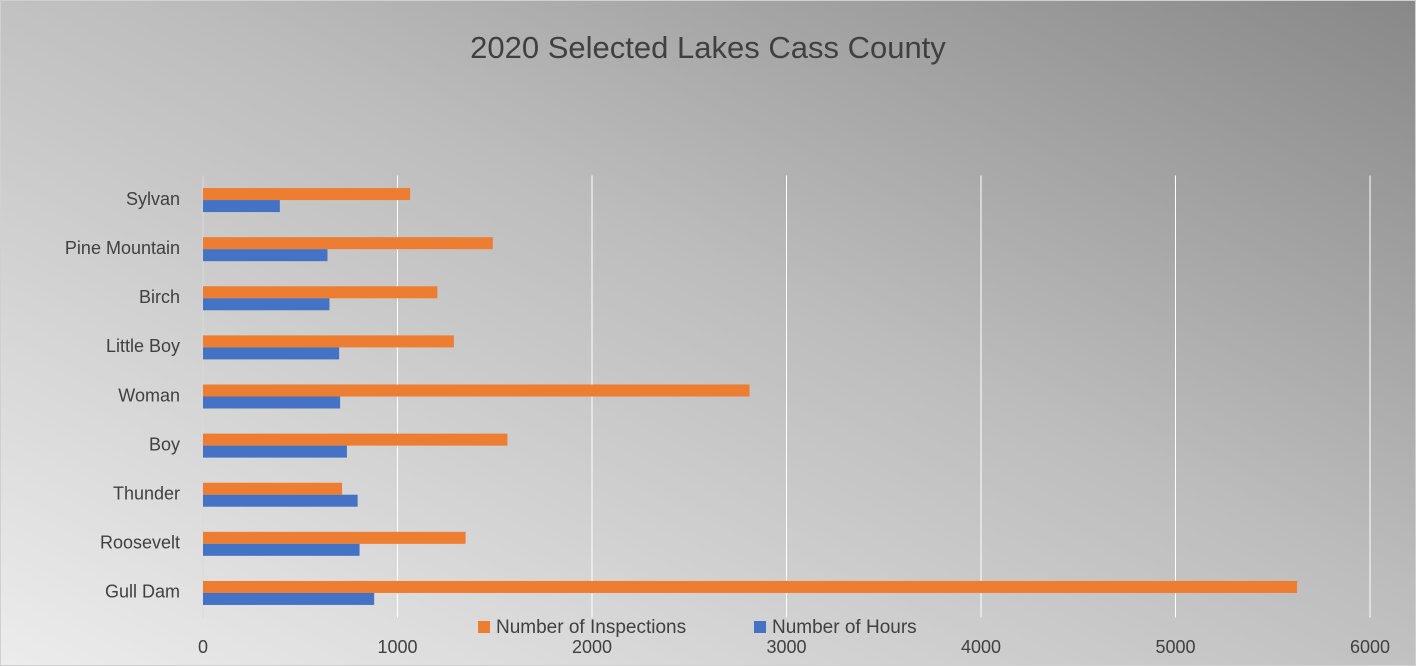 The width and height of the screenshot is (1416, 666). What do you see at coordinates (981, 647) in the screenshot?
I see `x-tick-label: 4000` at bounding box center [981, 647].